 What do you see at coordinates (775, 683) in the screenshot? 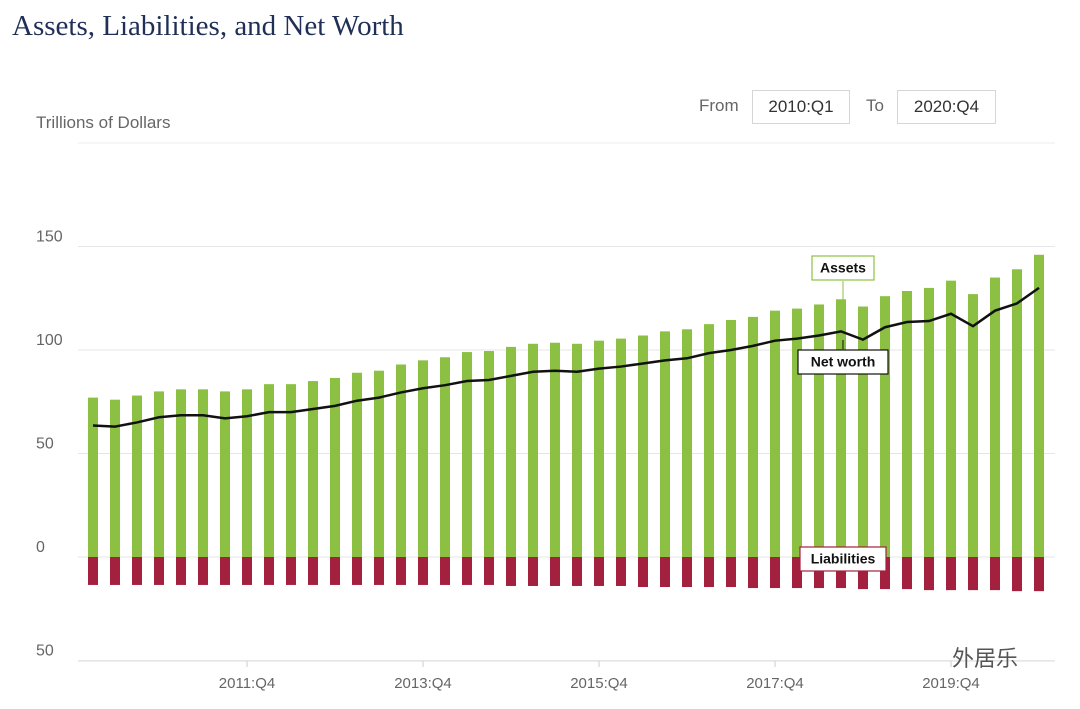
I see `x-tick-label: 2017:Q4` at bounding box center [775, 683].